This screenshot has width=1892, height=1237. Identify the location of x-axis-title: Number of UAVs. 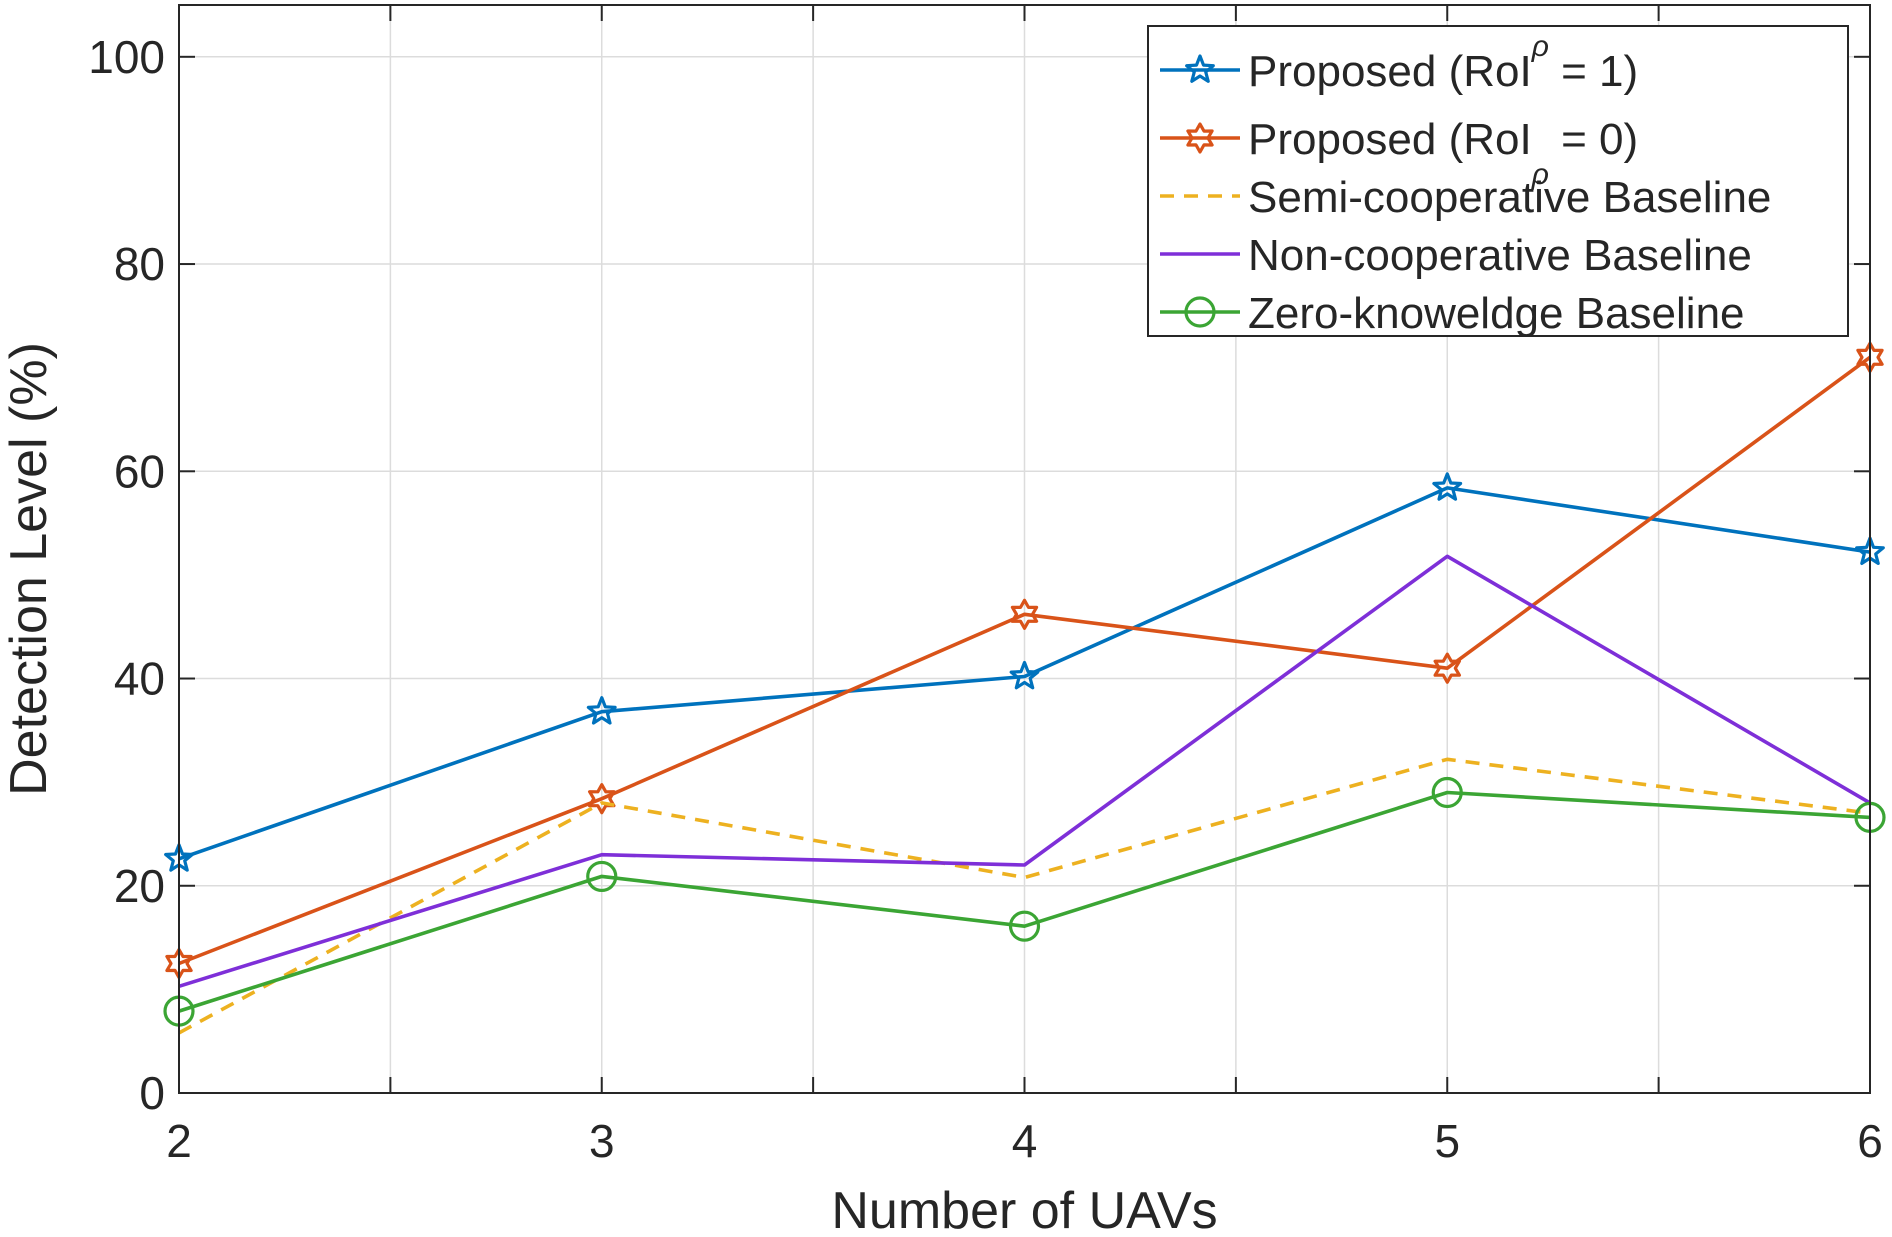
(1024, 1209).